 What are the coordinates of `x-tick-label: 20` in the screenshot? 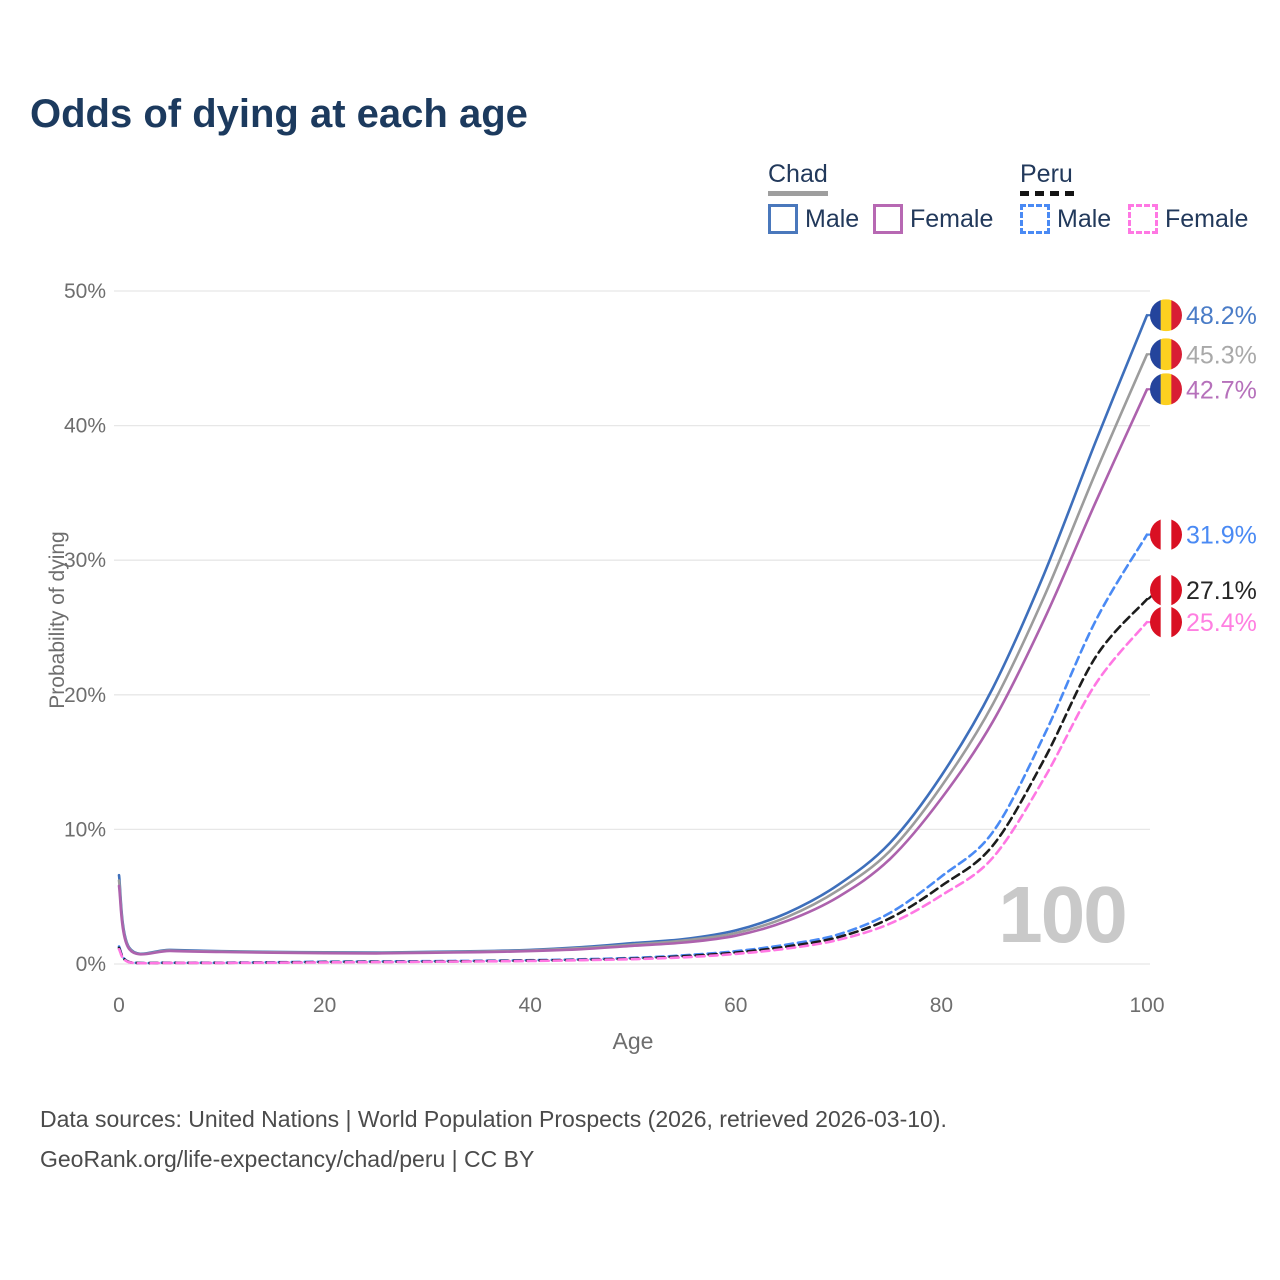 It's located at (324, 1005).